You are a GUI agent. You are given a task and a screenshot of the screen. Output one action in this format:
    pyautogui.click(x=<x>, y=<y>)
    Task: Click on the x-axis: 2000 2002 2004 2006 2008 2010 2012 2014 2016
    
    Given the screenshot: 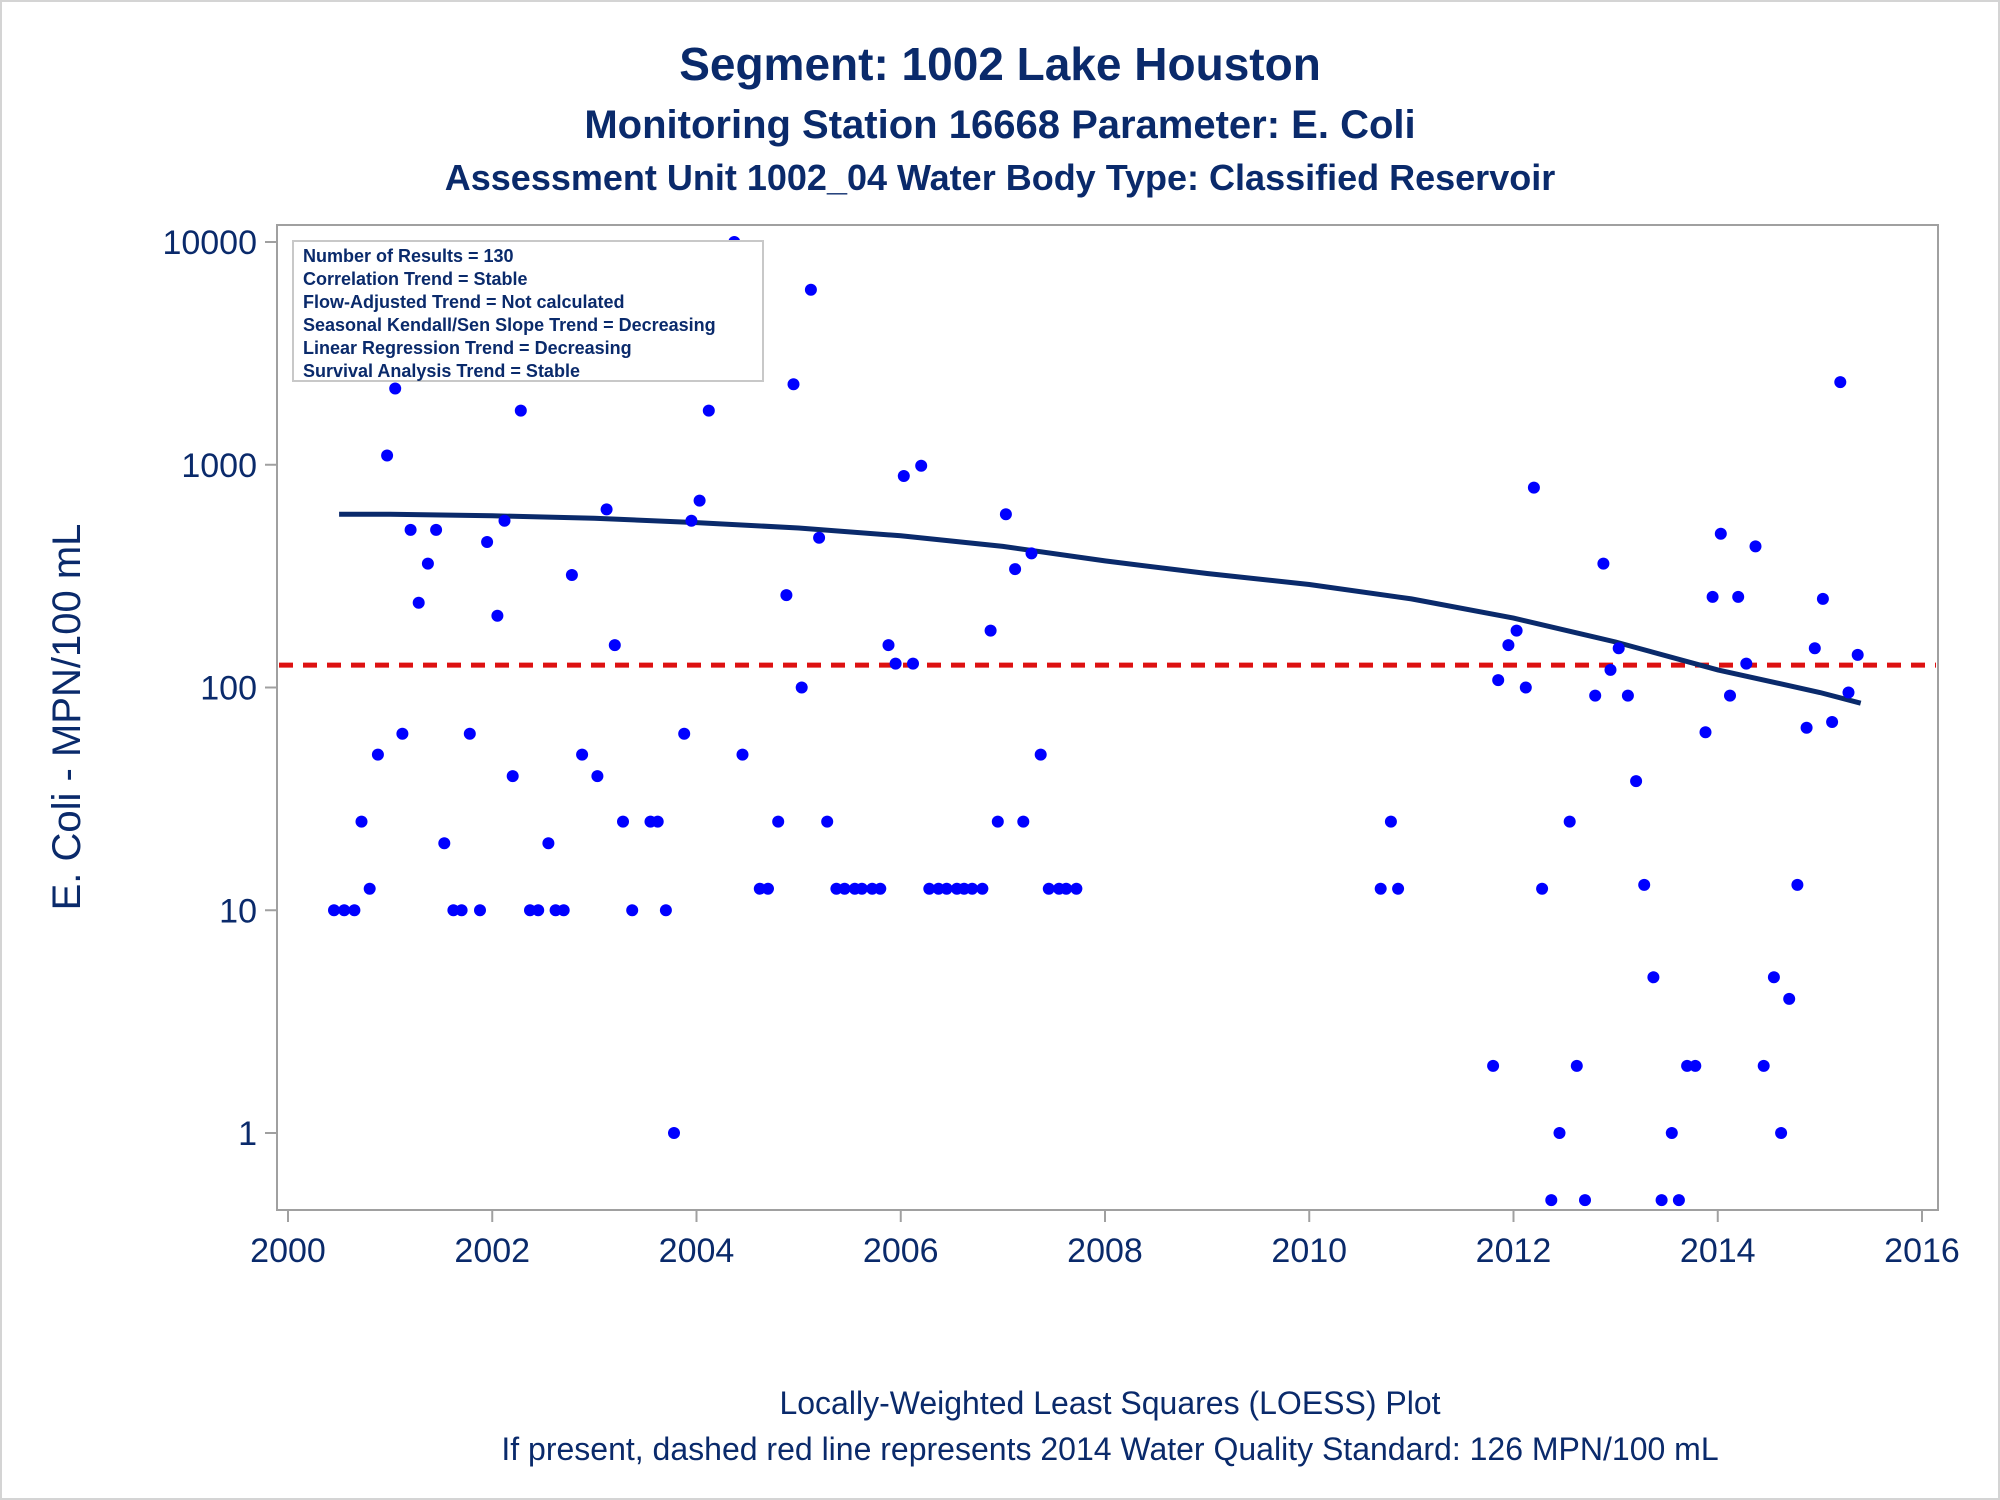 What is the action you would take?
    pyautogui.click(x=1105, y=1240)
    